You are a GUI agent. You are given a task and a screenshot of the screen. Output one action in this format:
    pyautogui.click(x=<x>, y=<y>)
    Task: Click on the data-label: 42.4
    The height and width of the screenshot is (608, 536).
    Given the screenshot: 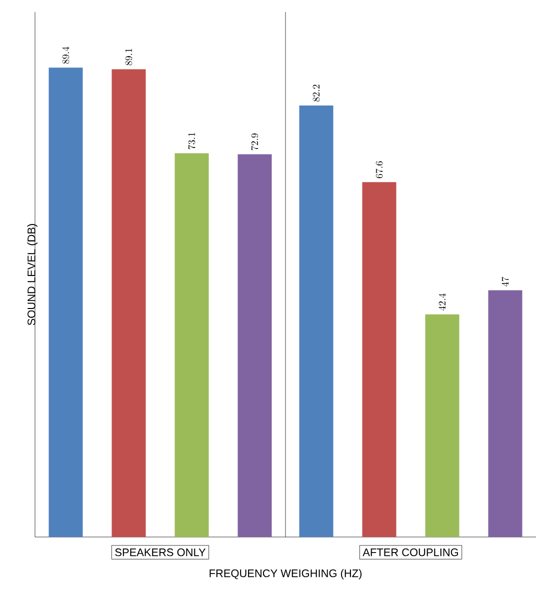 What is the action you would take?
    pyautogui.click(x=442, y=302)
    